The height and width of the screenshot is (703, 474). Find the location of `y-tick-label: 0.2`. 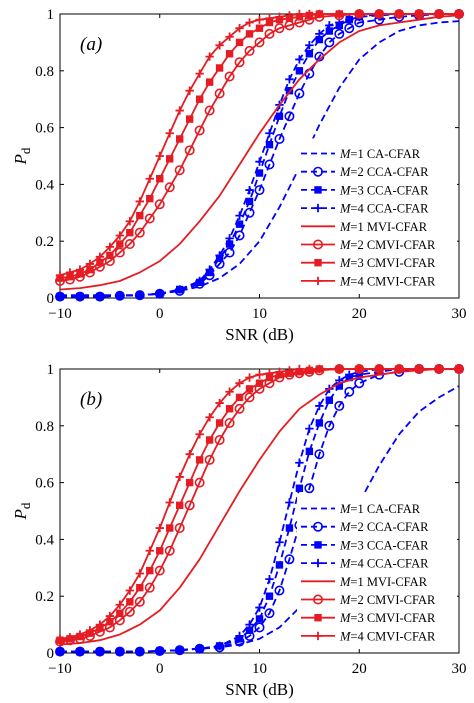

y-tick-label: 0.2 is located at coordinates (44, 597).